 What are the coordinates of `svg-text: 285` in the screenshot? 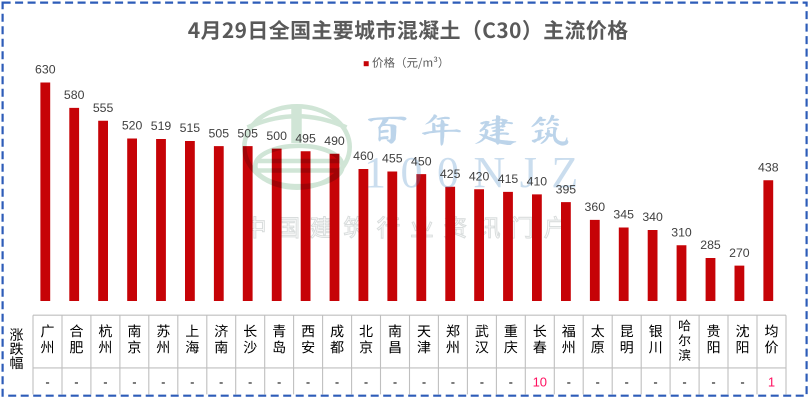 It's located at (710, 245).